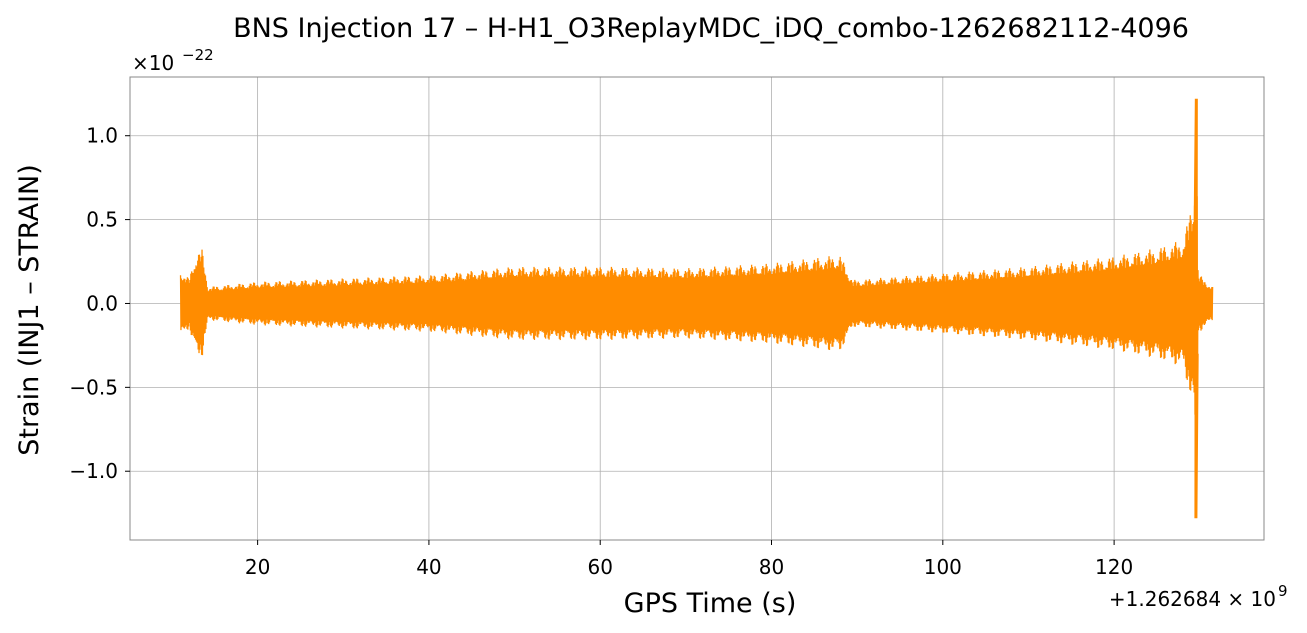 This screenshot has height=633, width=1307. I want to click on y-tick-label: 1.0, so click(102, 136).